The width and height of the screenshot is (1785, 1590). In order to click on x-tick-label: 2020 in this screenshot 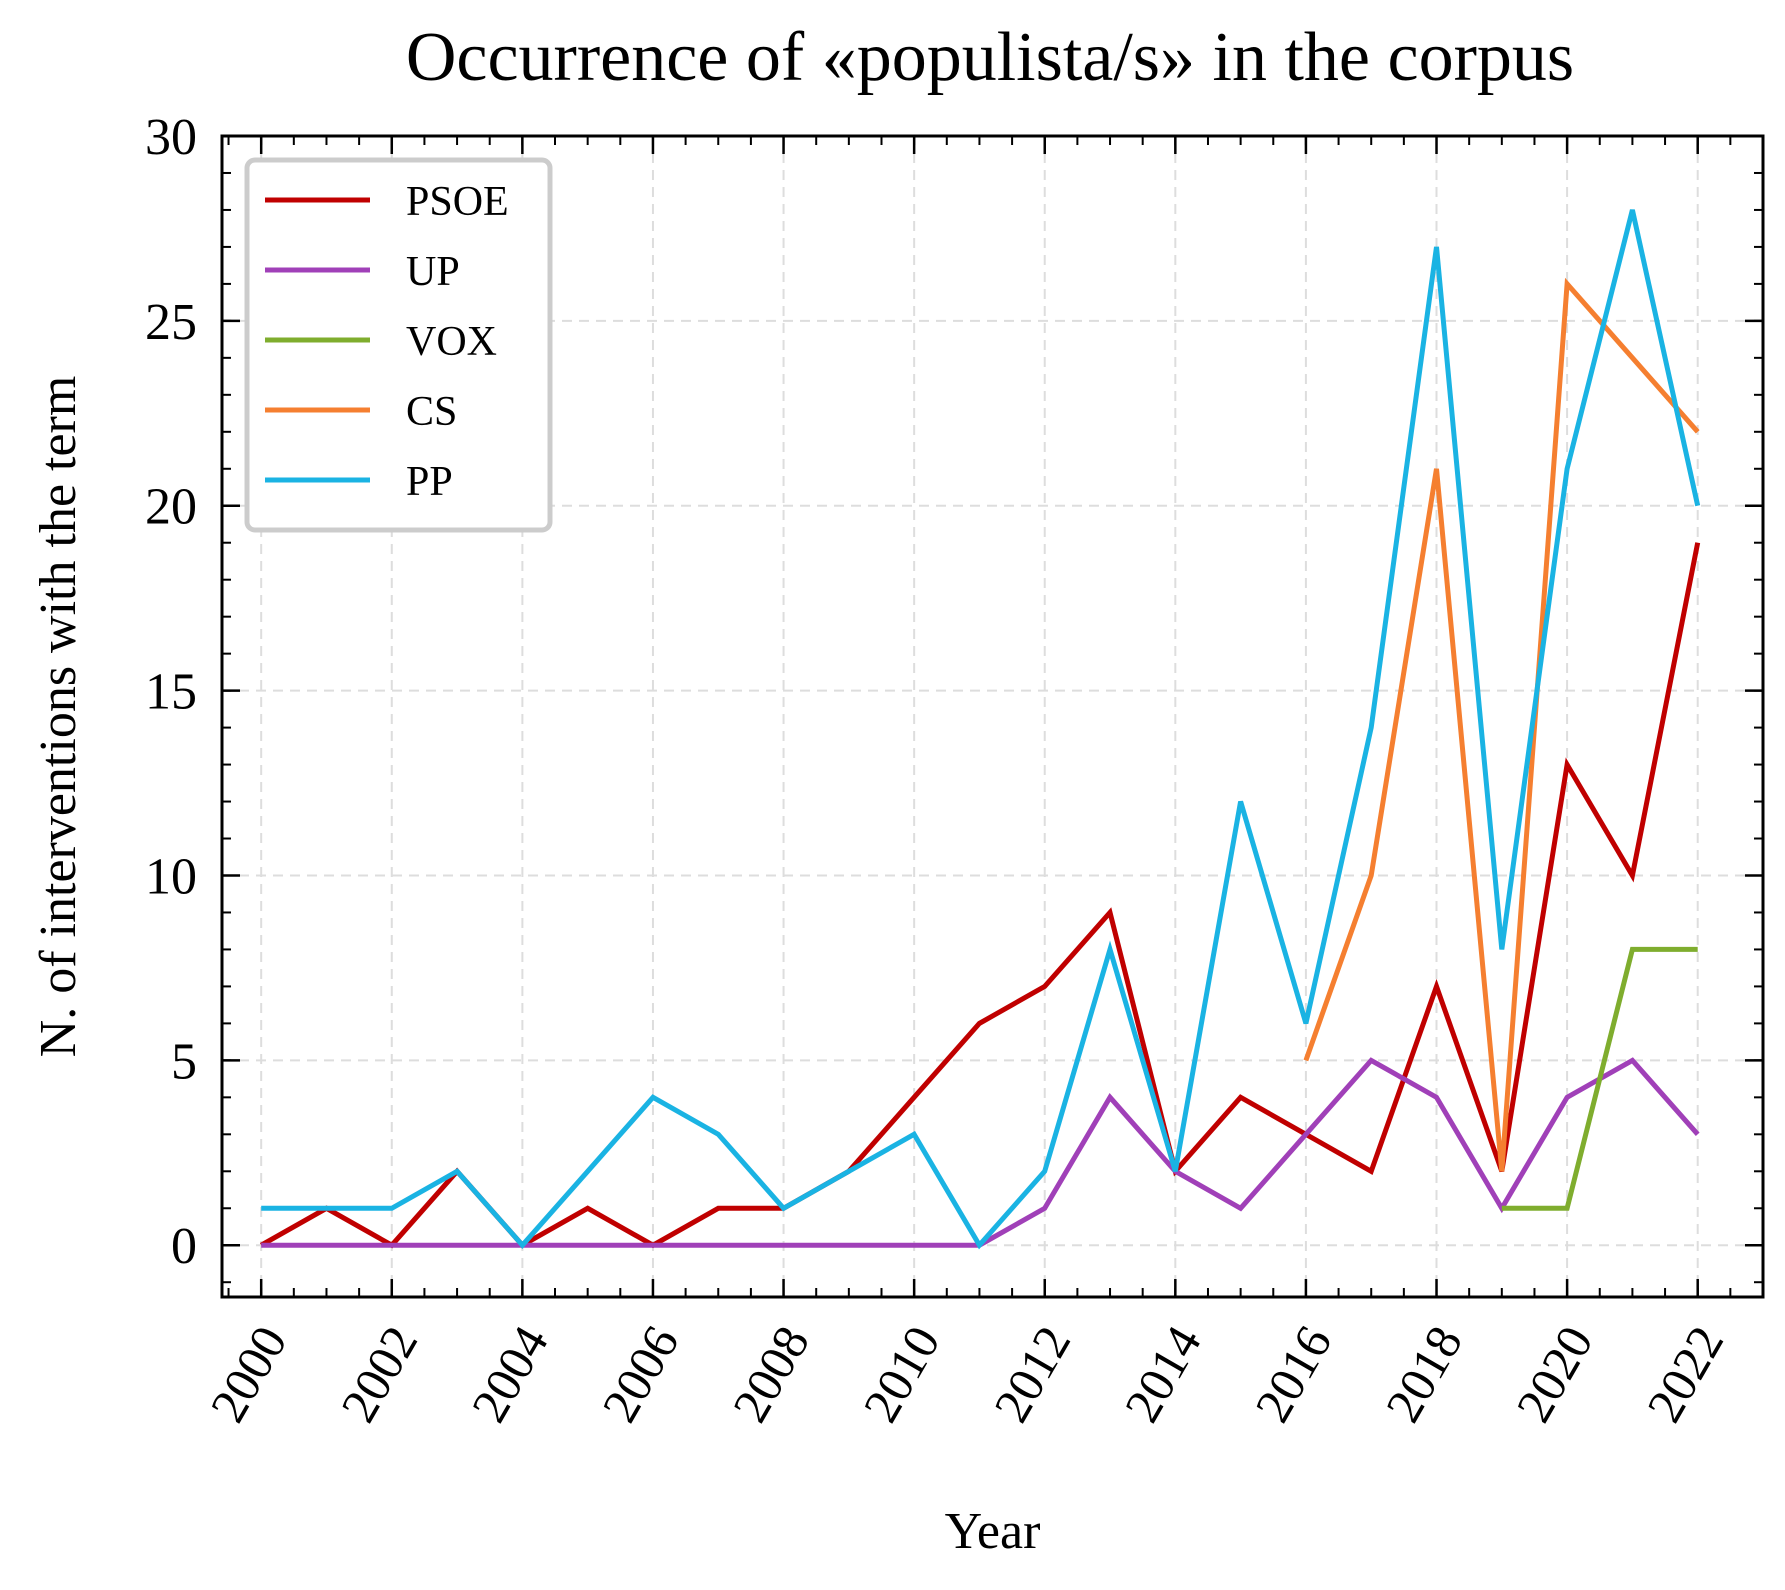, I will do `click(1554, 1374)`.